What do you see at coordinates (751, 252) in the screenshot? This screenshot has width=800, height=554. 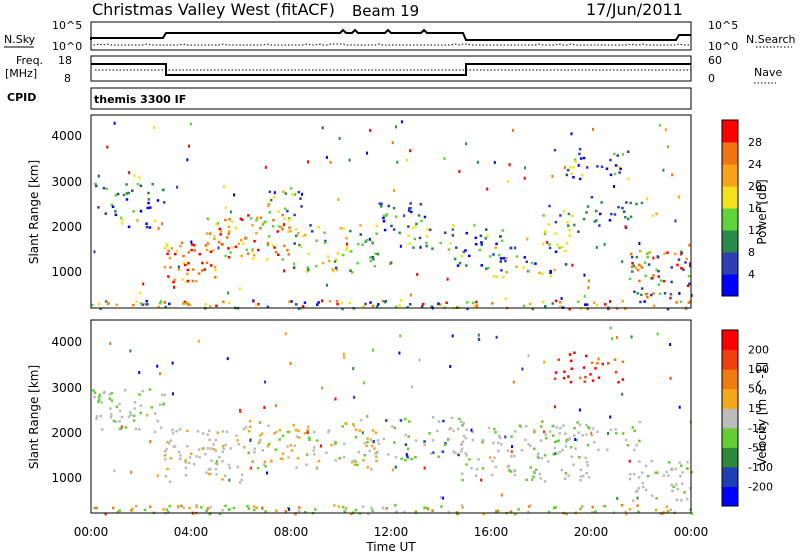 I see `colorbar-tick: 8` at bounding box center [751, 252].